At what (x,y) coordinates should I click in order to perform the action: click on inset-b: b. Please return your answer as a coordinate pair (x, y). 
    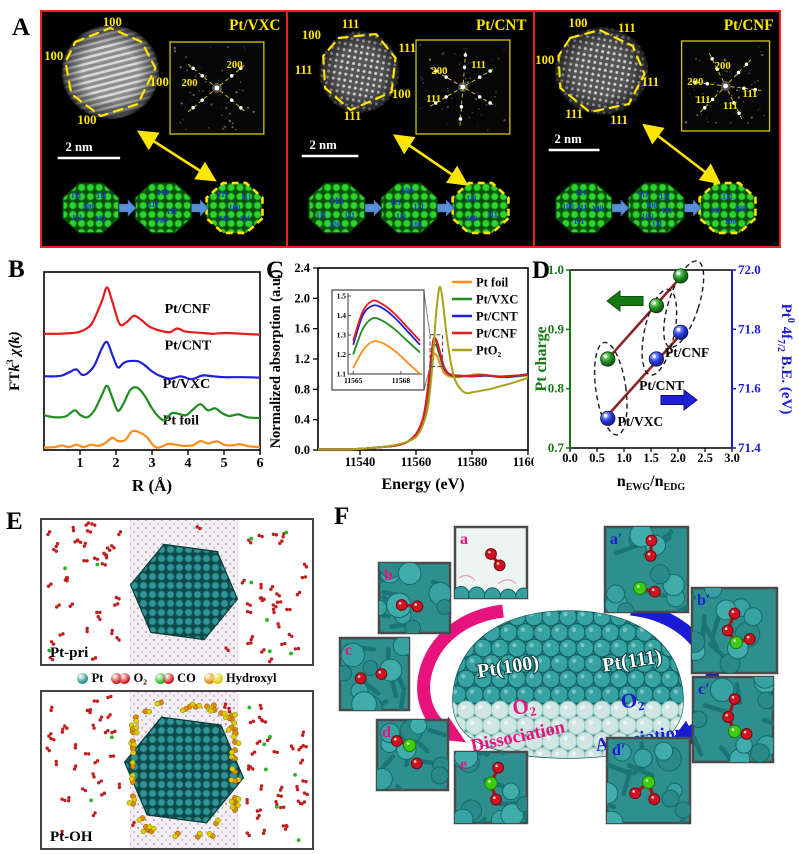
    Looking at the image, I should click on (414, 598).